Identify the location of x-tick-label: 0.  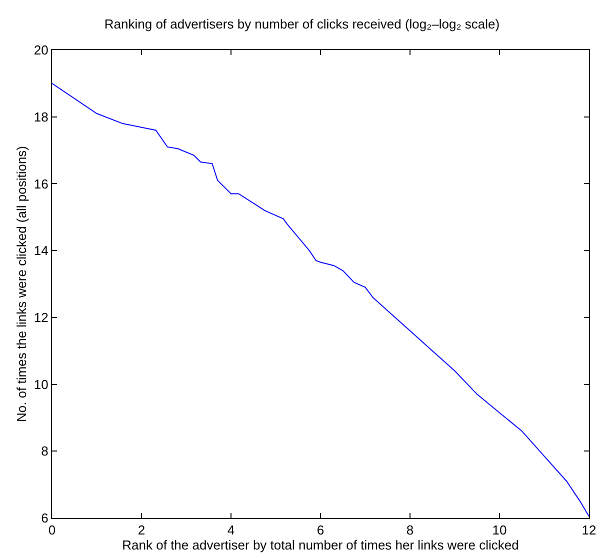
(52, 530).